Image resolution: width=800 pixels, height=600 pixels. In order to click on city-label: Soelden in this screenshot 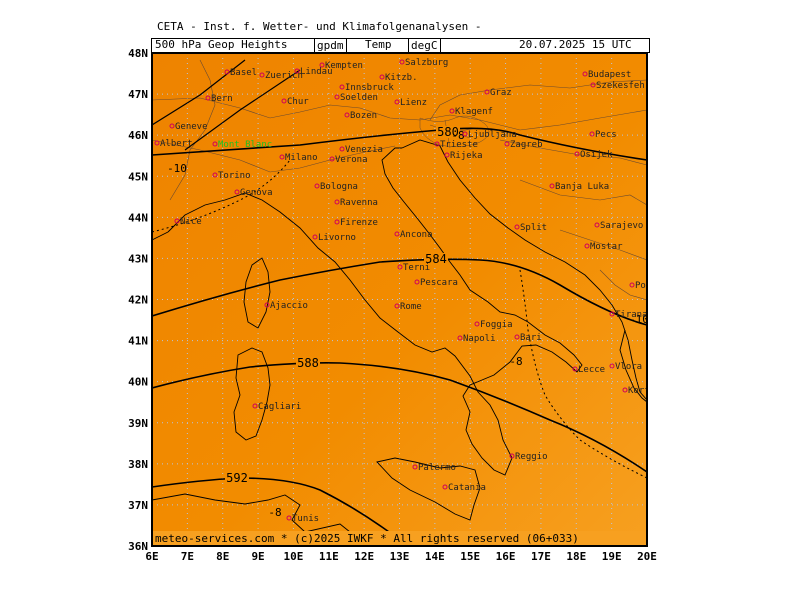, I will do `click(359, 98)`.